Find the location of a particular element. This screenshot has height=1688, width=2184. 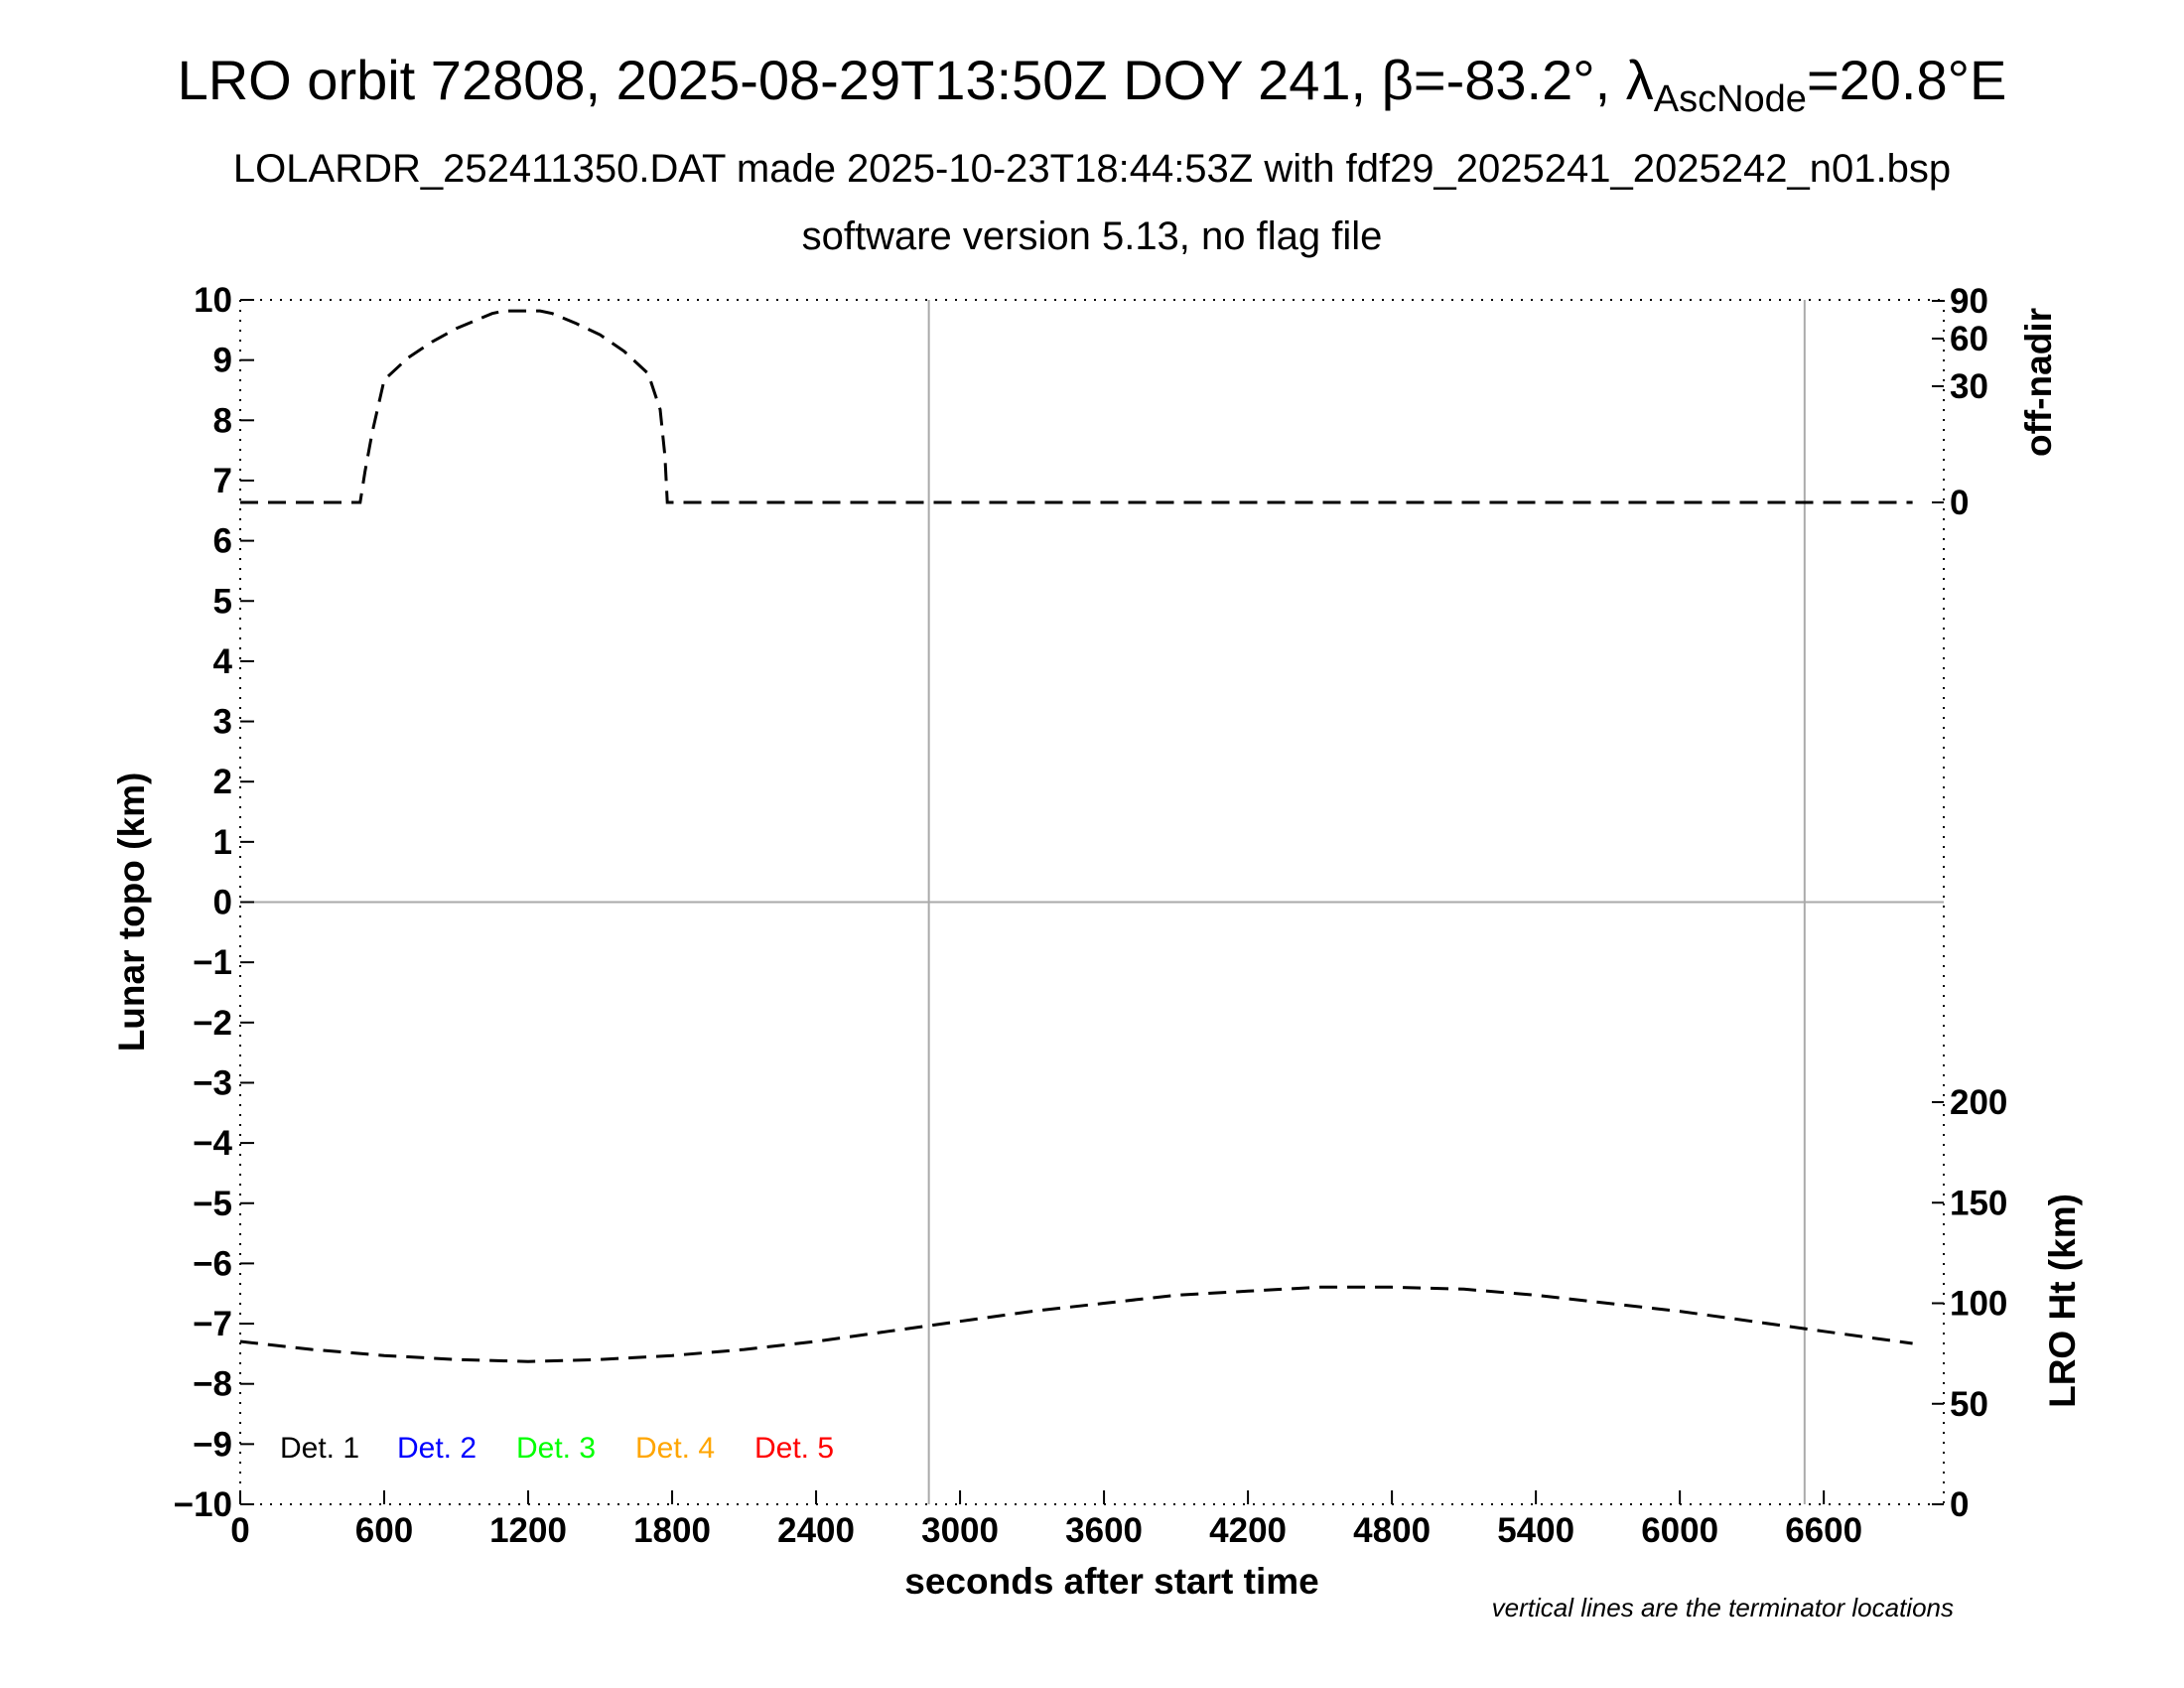

legend-item: Det. 3 is located at coordinates (556, 1448).